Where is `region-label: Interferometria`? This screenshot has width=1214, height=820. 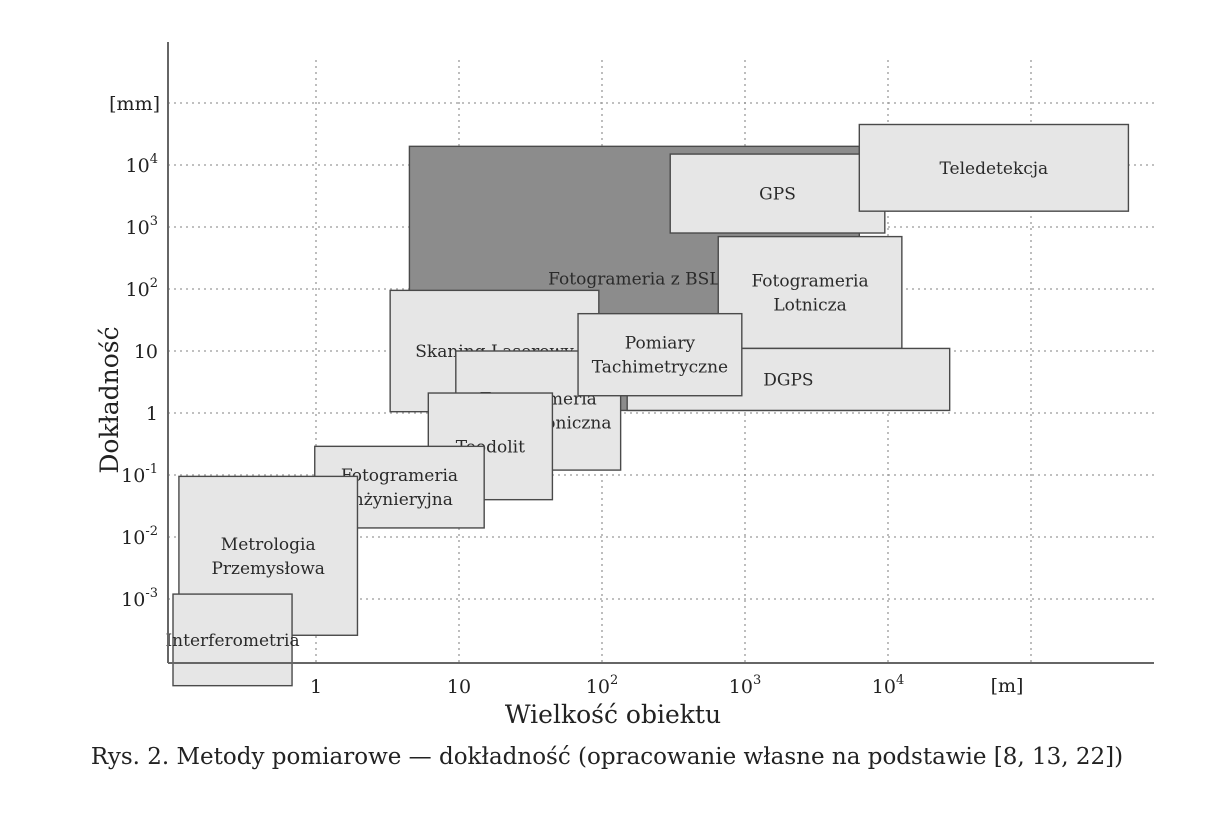 region-label: Interferometria is located at coordinates (232, 641).